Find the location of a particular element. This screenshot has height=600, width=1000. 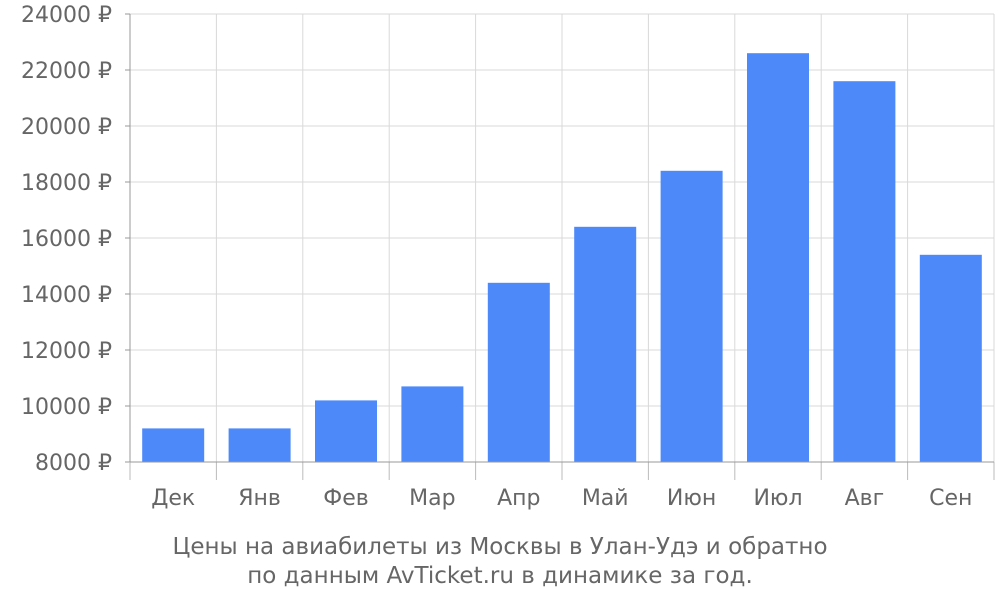

x-tick-label: Май is located at coordinates (605, 498).